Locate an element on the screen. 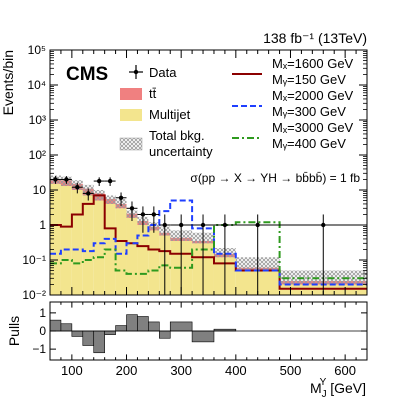 This screenshot has height=407, width=407. main-y-tick-label: 10³ is located at coordinates (37, 120).